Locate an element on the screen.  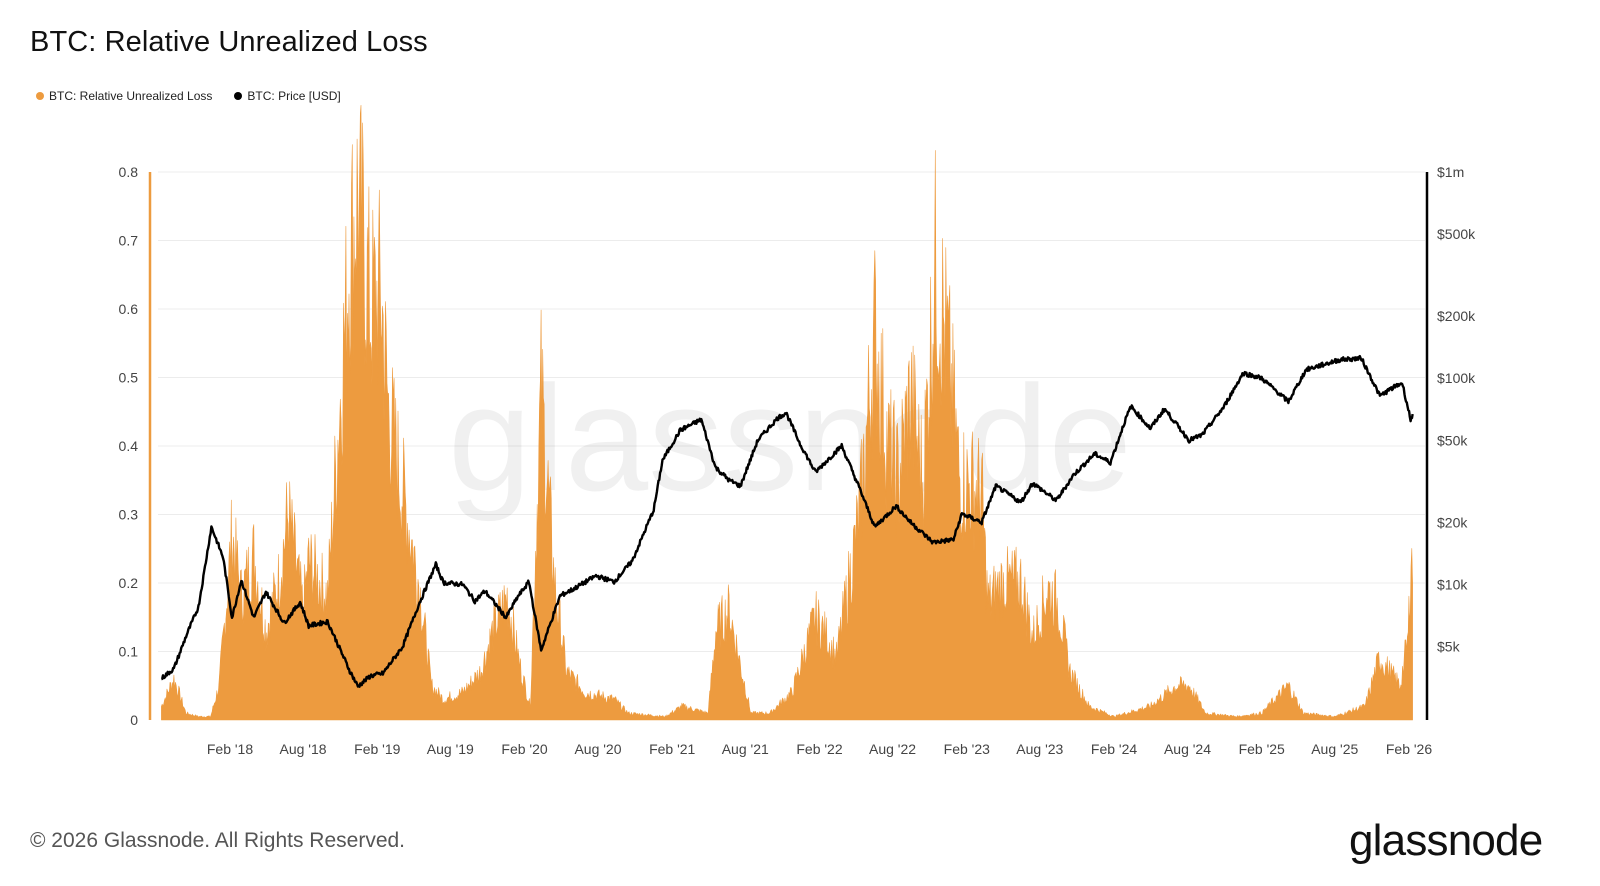
left-tick-label: 0.2 is located at coordinates (129, 583).